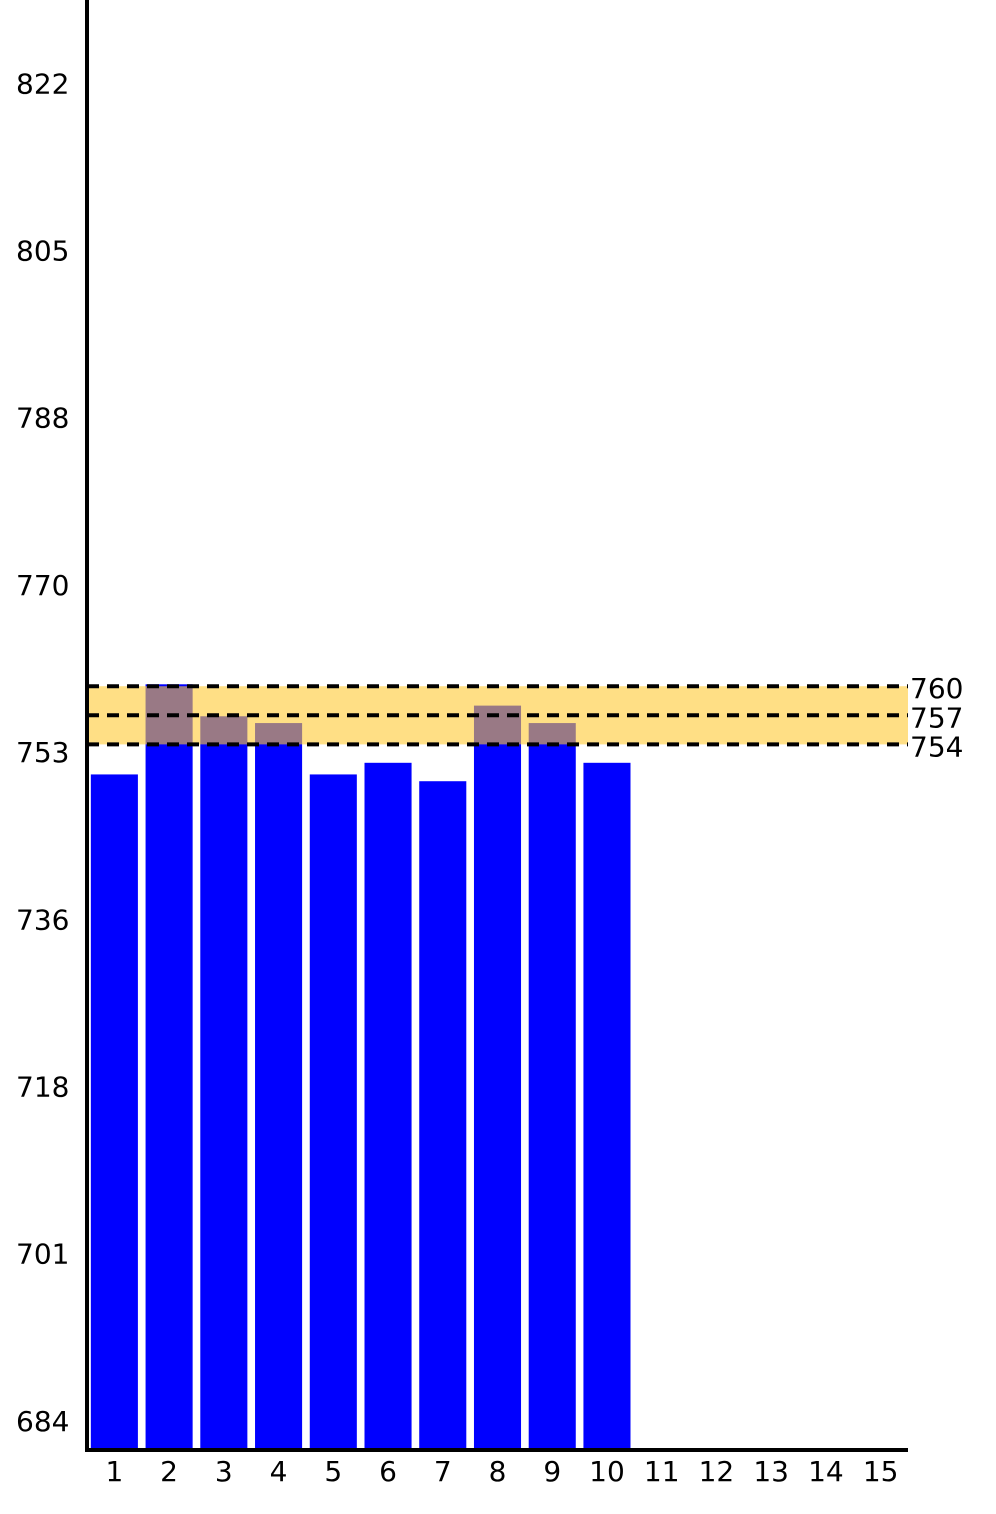 This screenshot has width=996, height=1514. Describe the element at coordinates (114, 1471) in the screenshot. I see `x-tick-label: 1` at that location.